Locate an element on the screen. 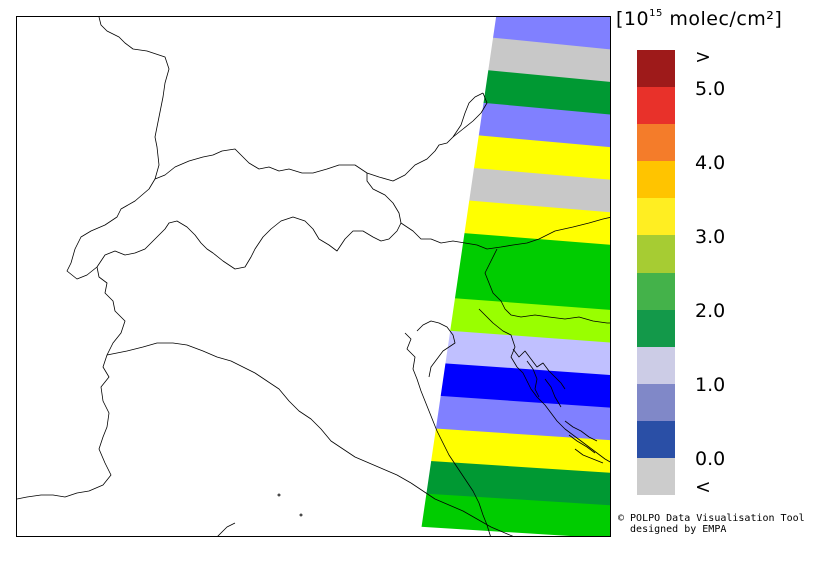 The width and height of the screenshot is (813, 566). tick-label: 3.0 is located at coordinates (710, 237).